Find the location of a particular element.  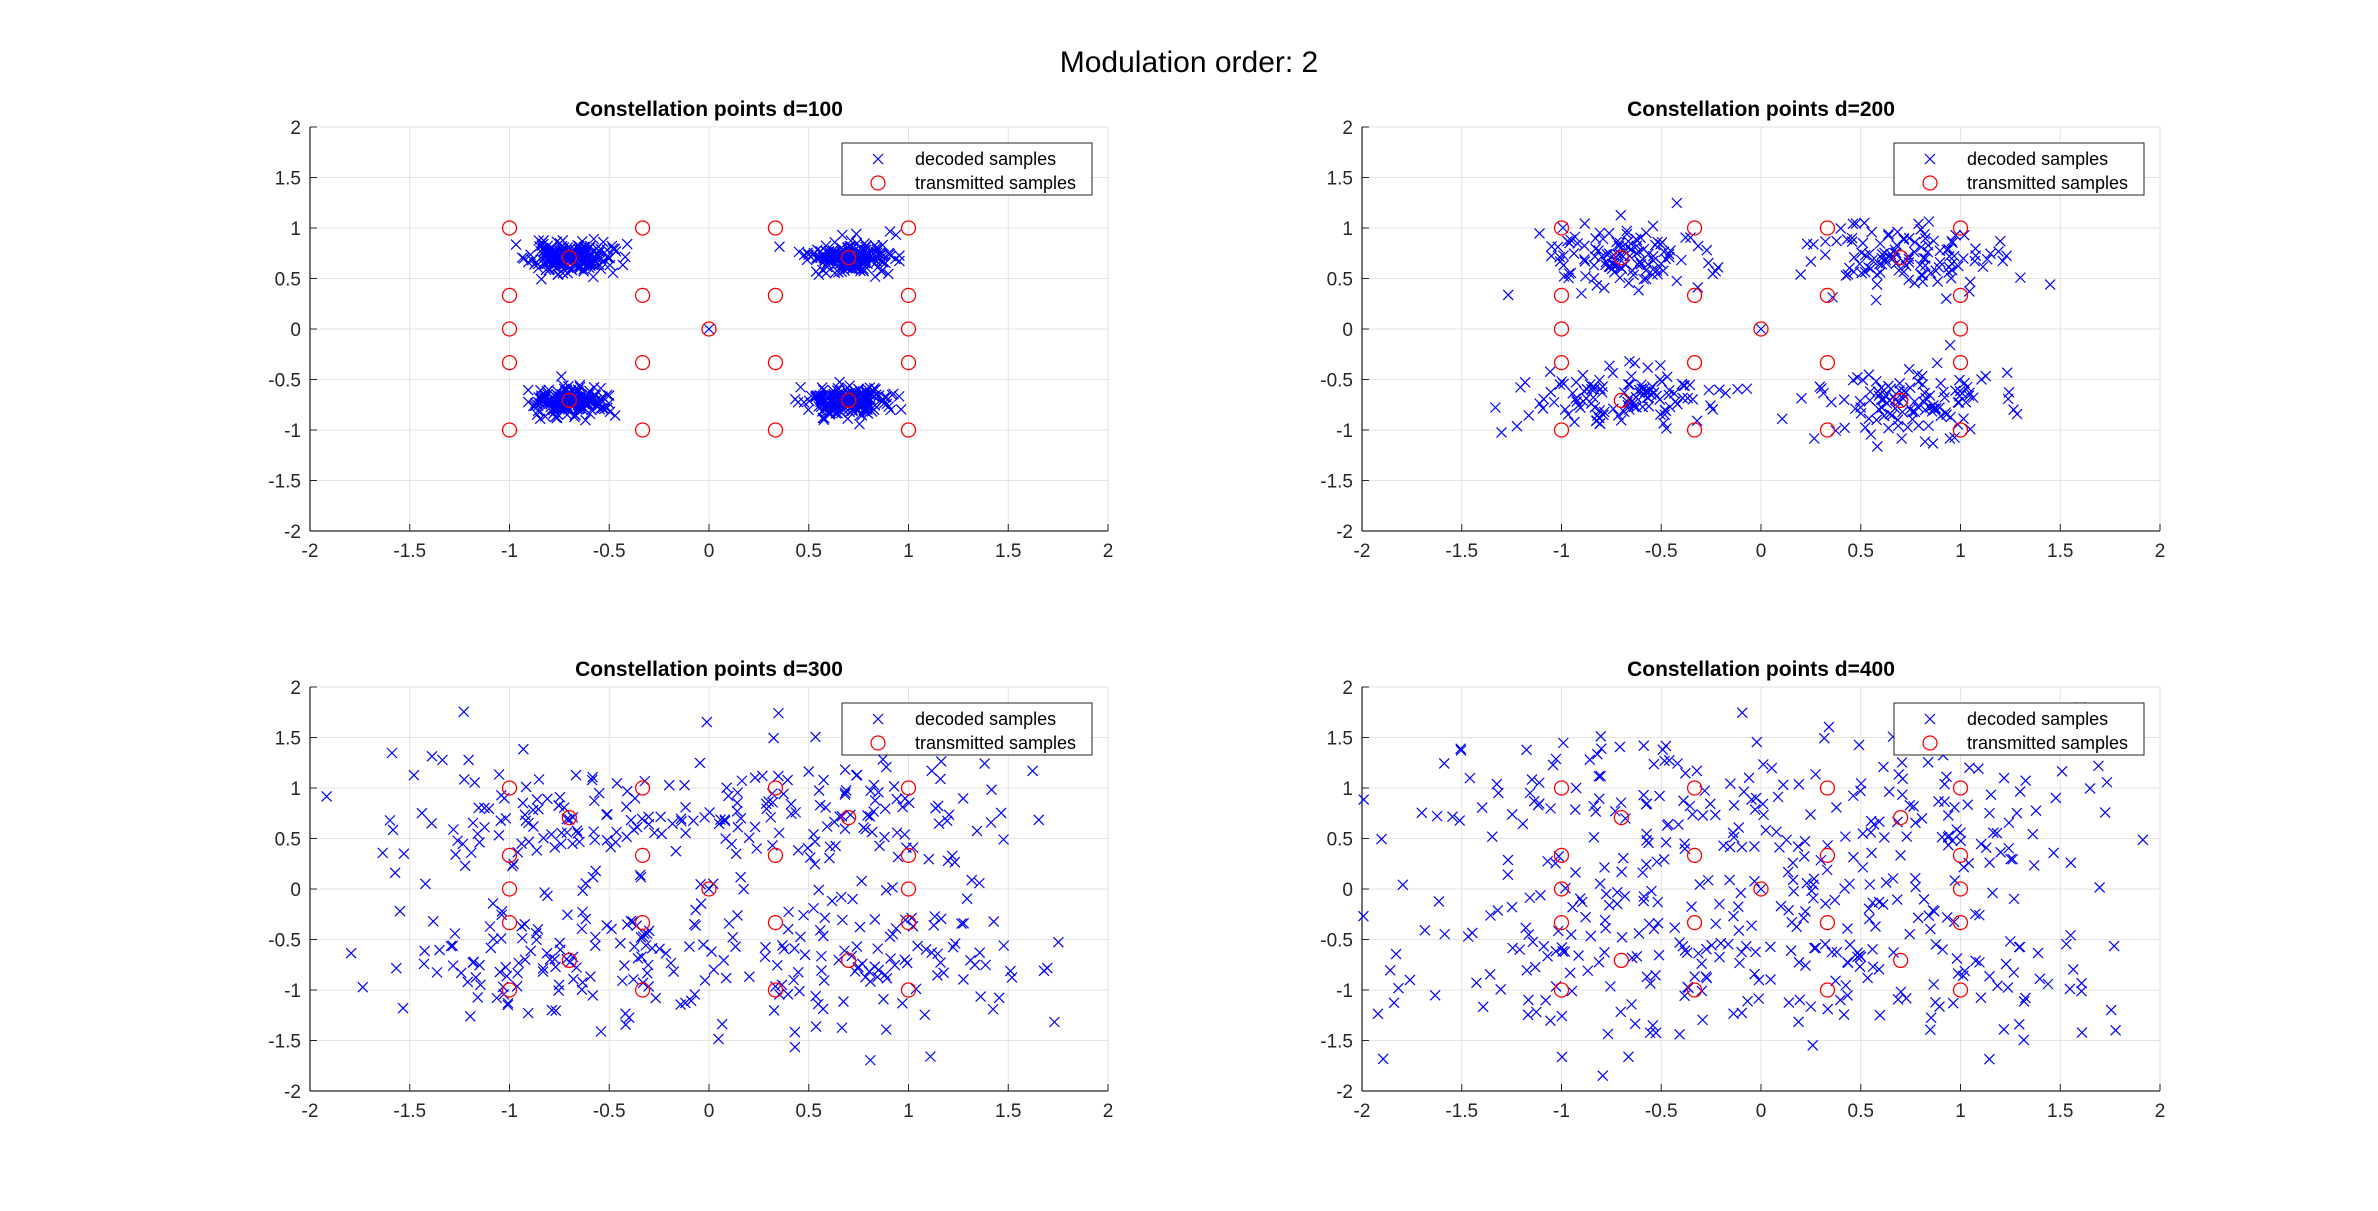

legend: decoded samples transmitted samples is located at coordinates (967, 169).